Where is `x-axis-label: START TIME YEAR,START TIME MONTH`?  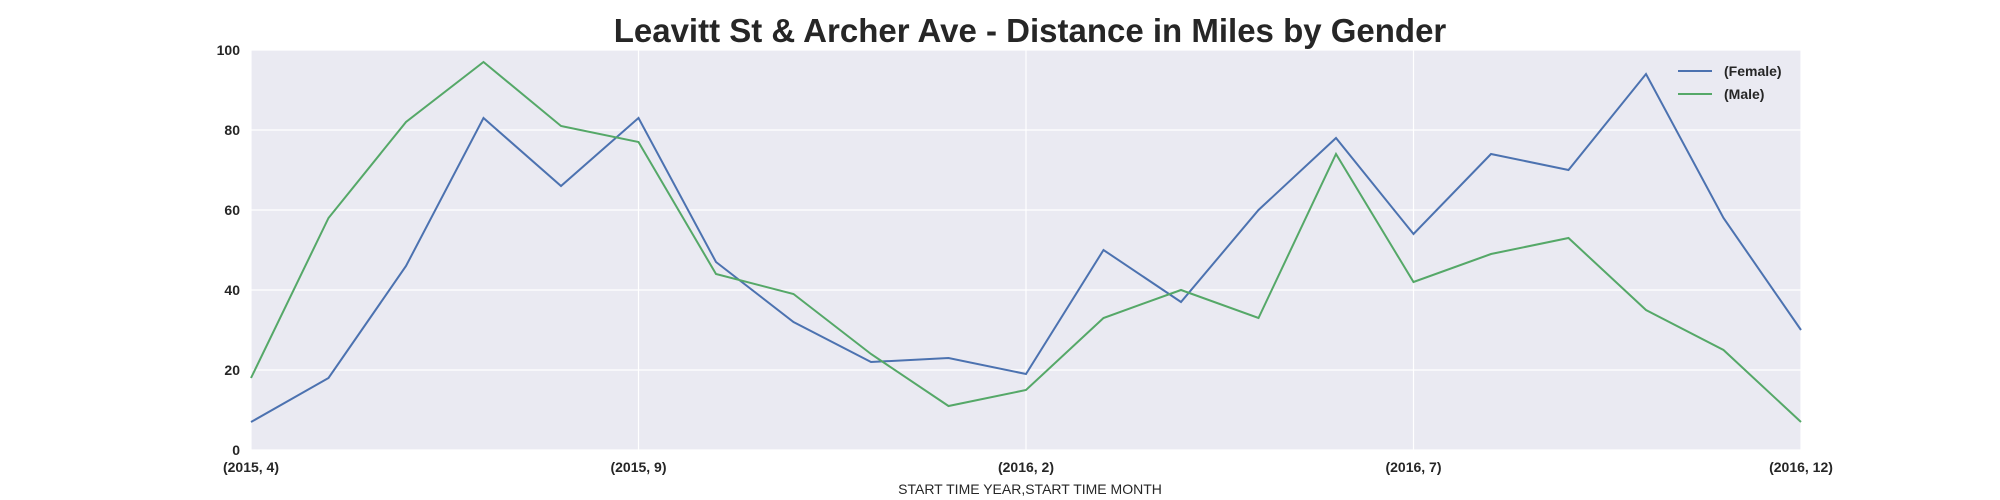
x-axis-label: START TIME YEAR,START TIME MONTH is located at coordinates (1030, 489).